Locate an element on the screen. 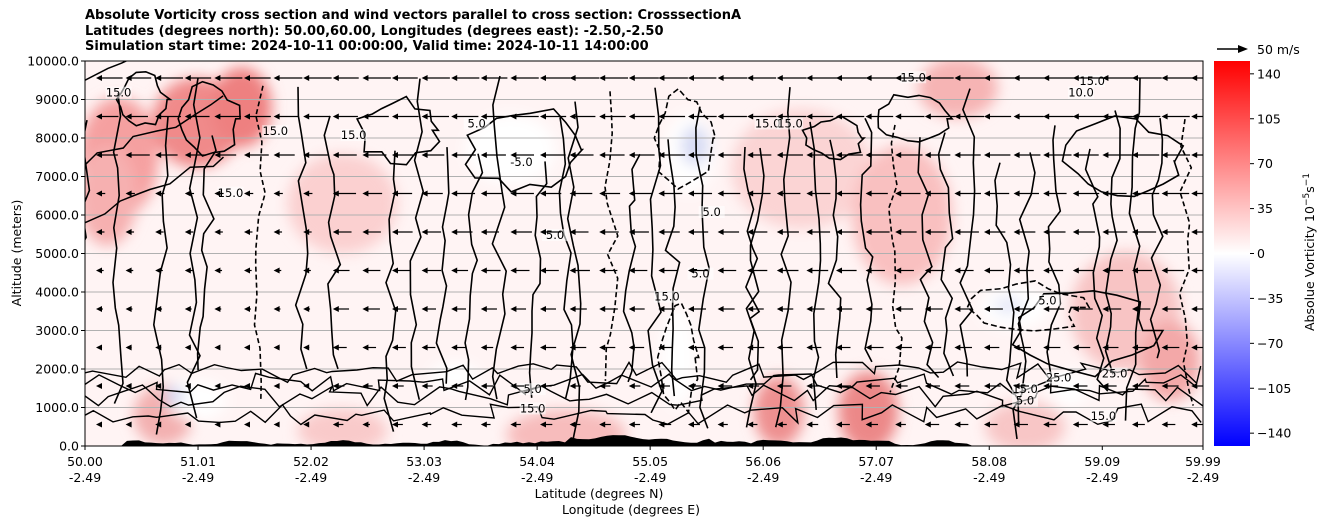 The height and width of the screenshot is (526, 1332). x-tick-label-lat: 59.09 is located at coordinates (1102, 461).